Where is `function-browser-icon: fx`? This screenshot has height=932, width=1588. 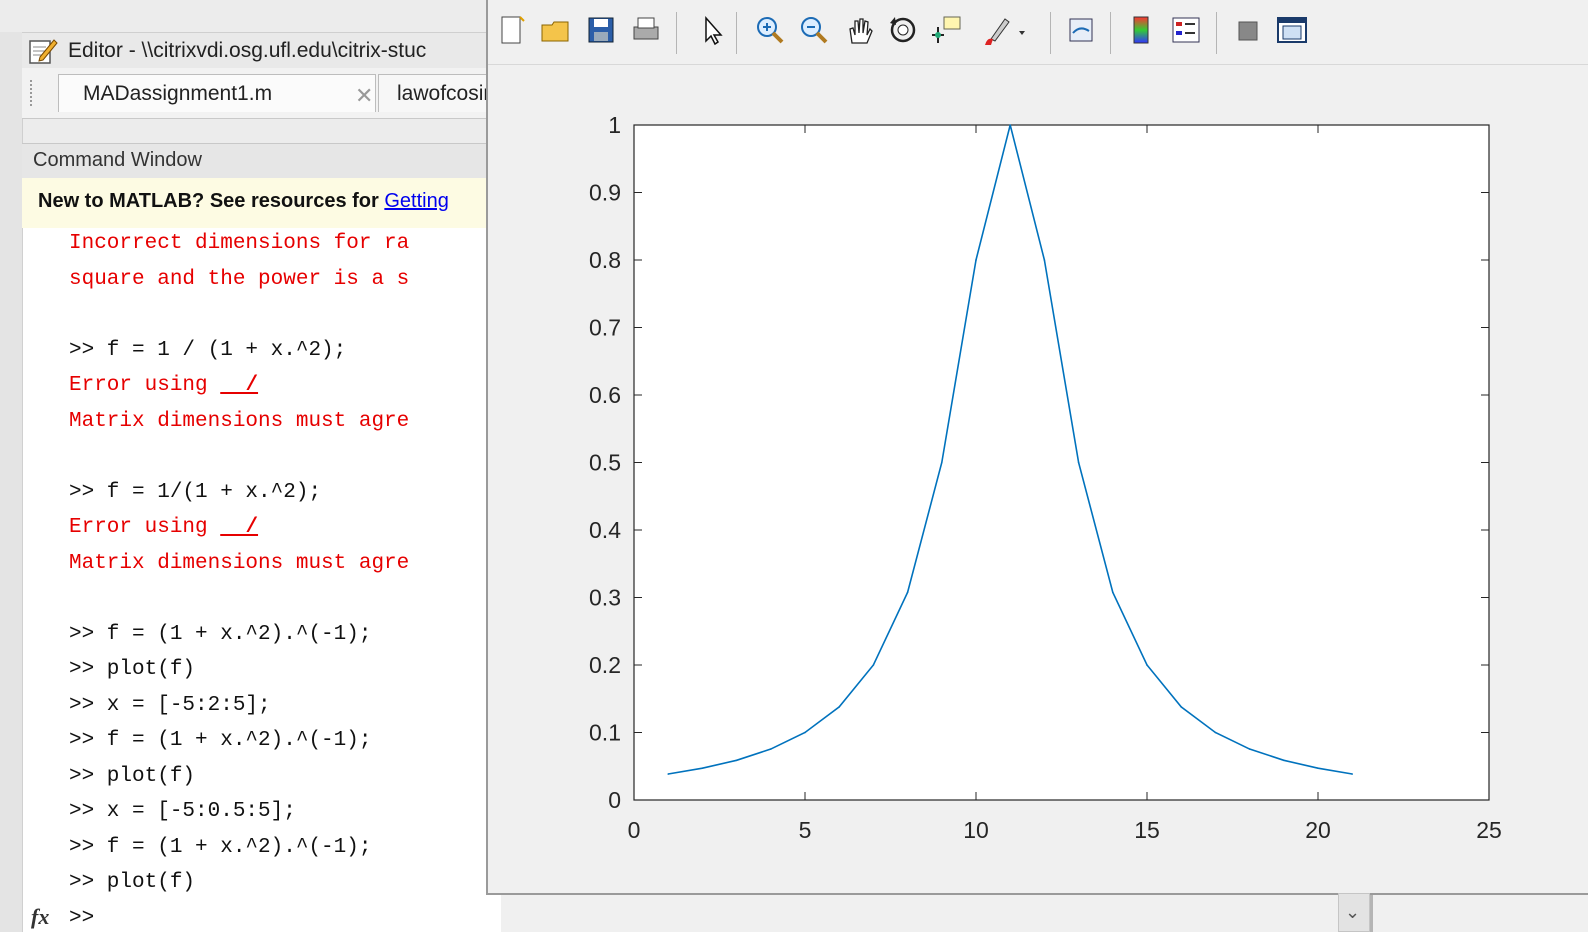 function-browser-icon: fx is located at coordinates (40, 916).